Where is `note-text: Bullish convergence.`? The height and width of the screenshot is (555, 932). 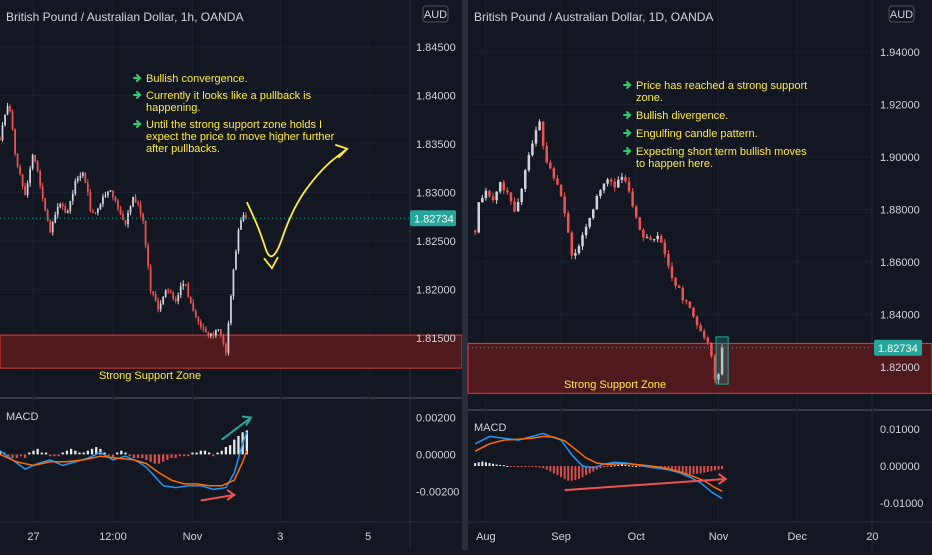 note-text: Bullish convergence. is located at coordinates (197, 79).